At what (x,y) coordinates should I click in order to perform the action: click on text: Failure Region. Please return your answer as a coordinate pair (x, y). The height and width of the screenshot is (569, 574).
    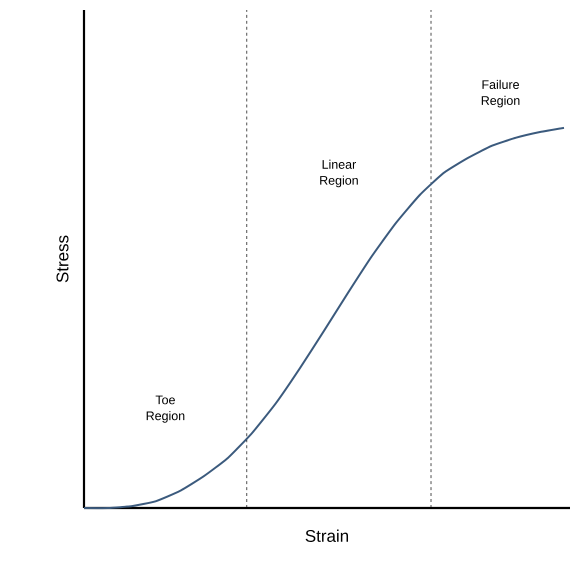
    Looking at the image, I should click on (501, 94).